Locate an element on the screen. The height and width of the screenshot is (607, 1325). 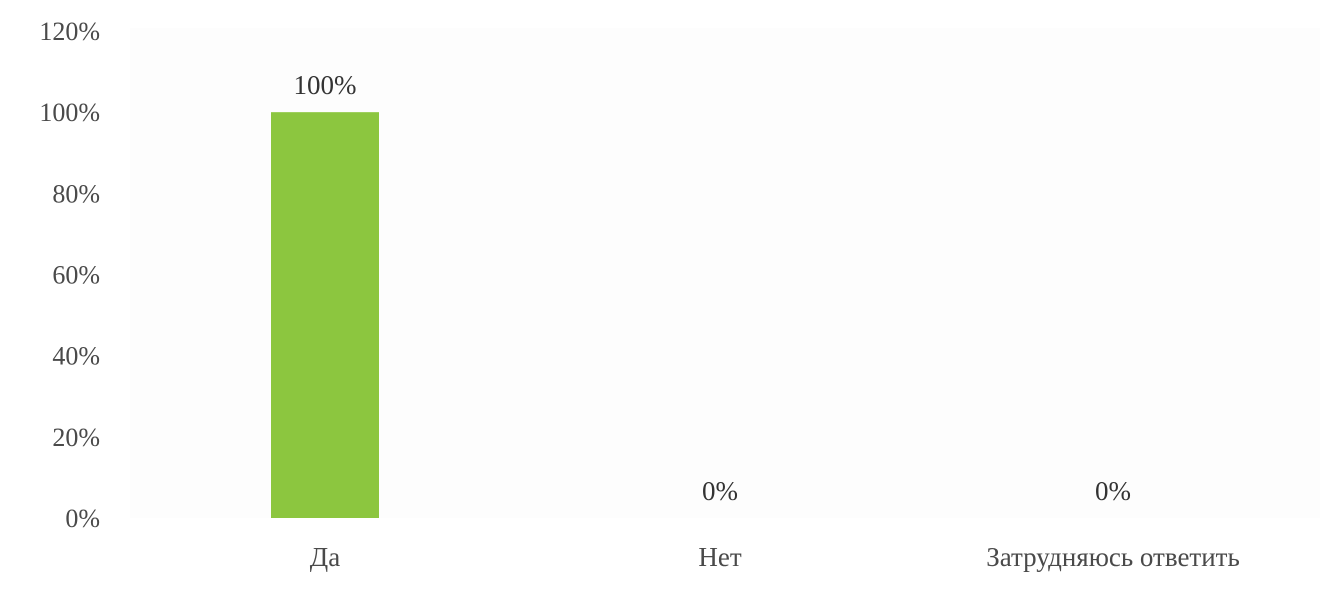
y-tick-label: 60% is located at coordinates (76, 275).